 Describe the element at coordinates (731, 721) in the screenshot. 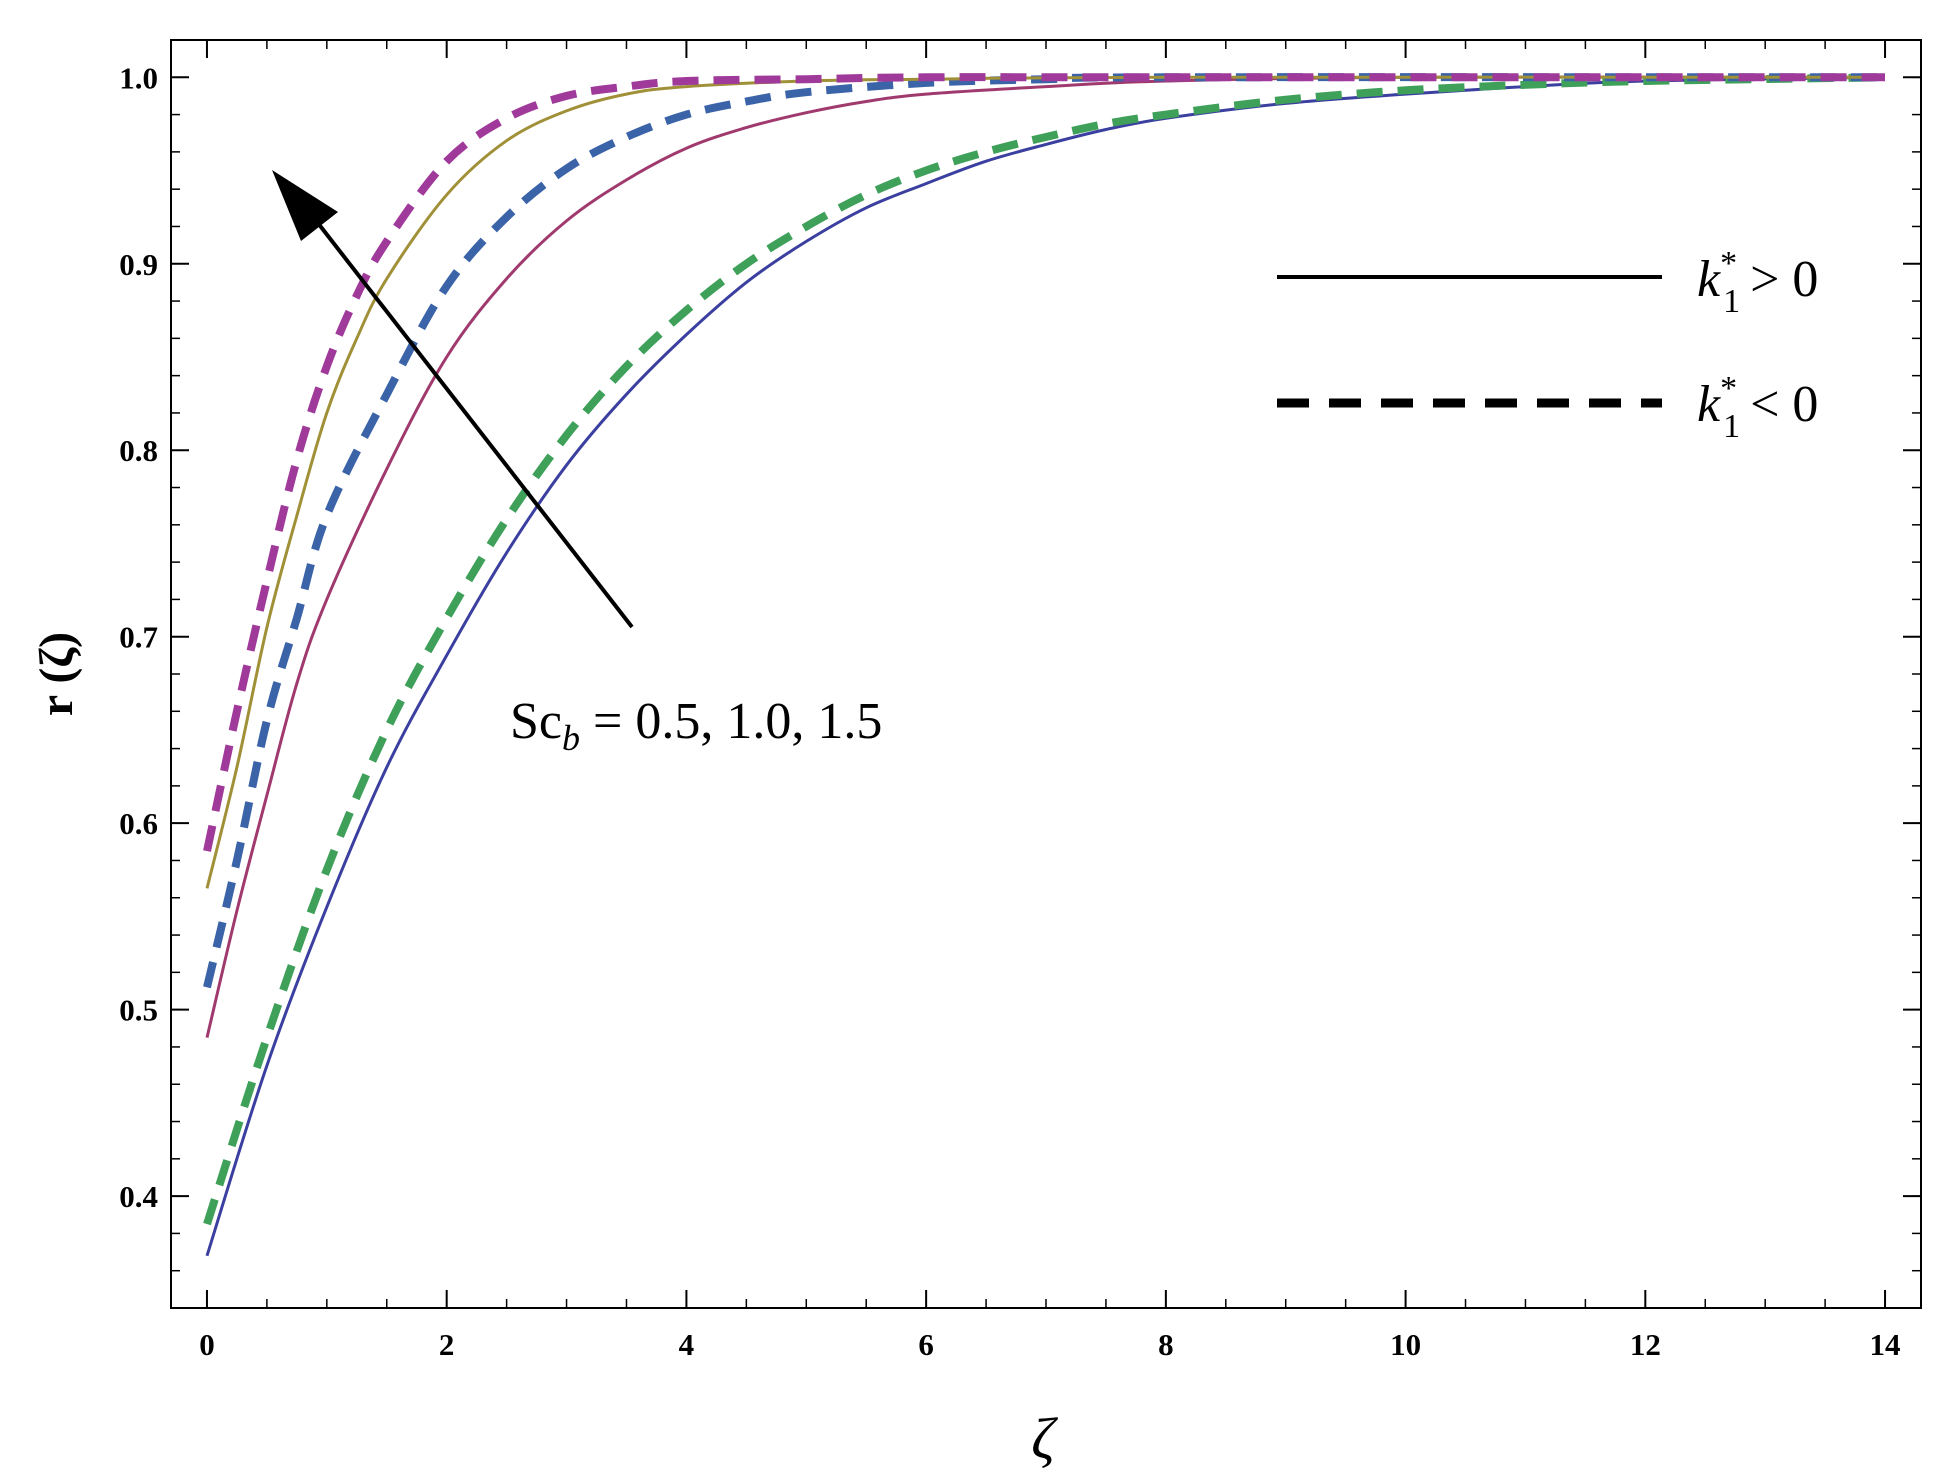

I see `annotation-values: = 0.5, 1.0, 1.5` at that location.